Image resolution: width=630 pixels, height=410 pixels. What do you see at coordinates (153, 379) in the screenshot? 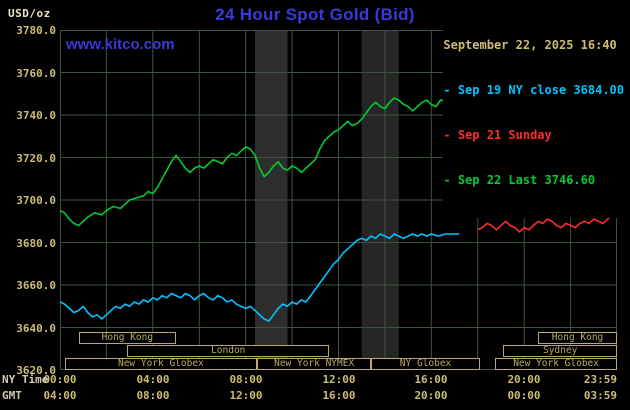
I see `x-axis-ny-tick-label: 04:00` at bounding box center [153, 379].